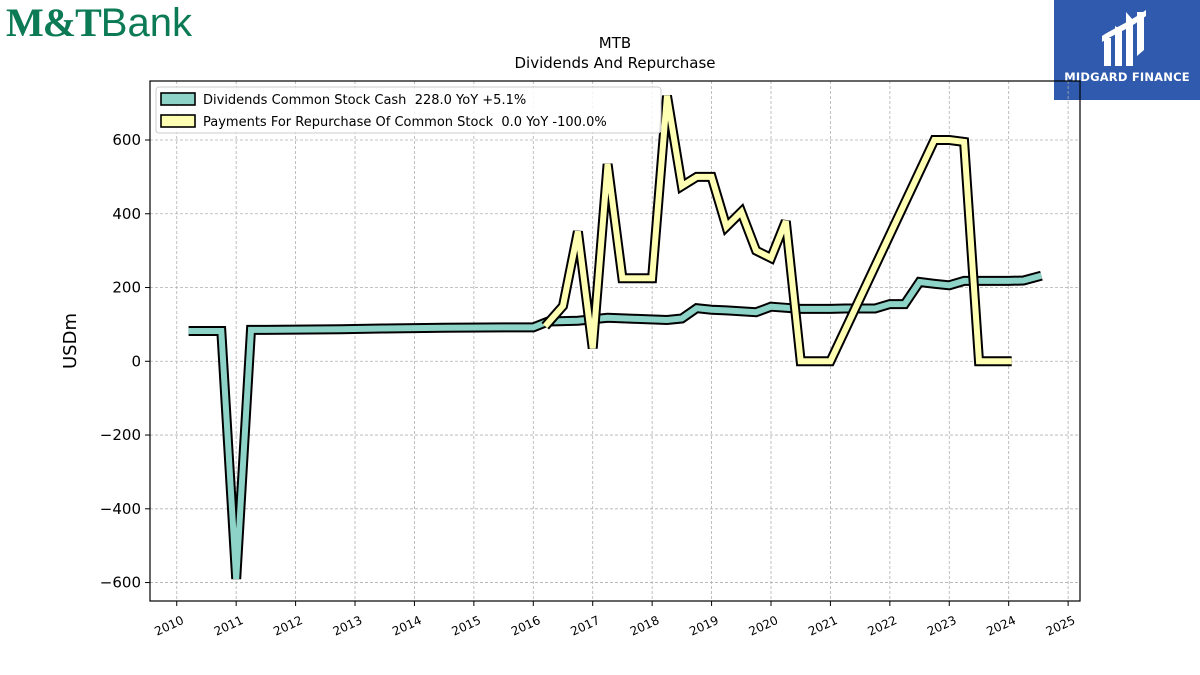 This screenshot has width=1200, height=675. What do you see at coordinates (120, 435) in the screenshot?
I see `y-tick-label: −200` at bounding box center [120, 435].